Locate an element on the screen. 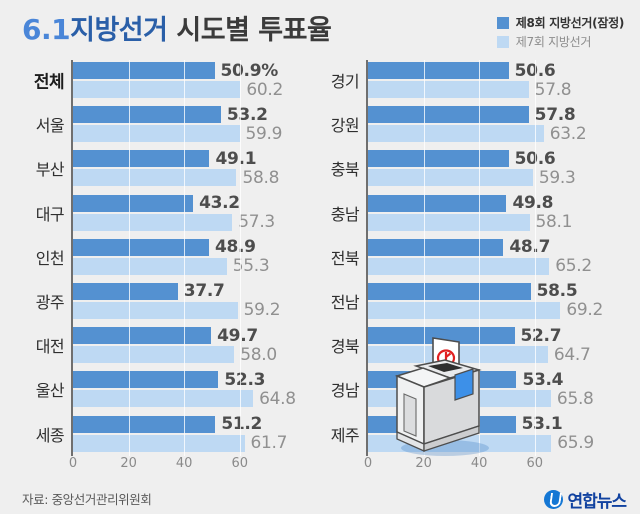  row-label: 강원 is located at coordinates (345, 126).